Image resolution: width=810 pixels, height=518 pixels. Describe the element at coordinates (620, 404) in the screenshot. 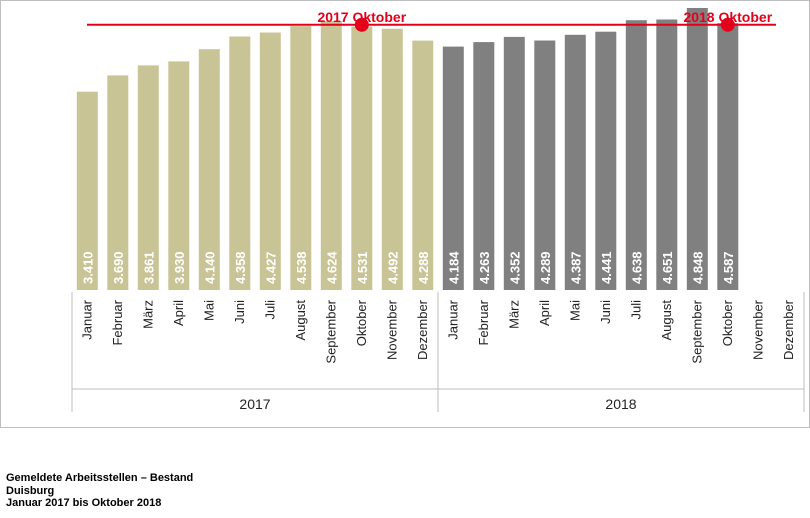

I see `year-group-label: 2018` at that location.